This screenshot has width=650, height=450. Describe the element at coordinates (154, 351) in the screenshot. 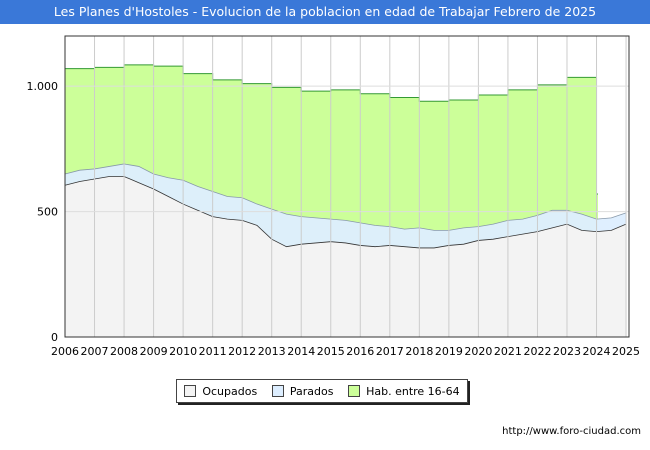

I see `x-tick-label: 2009` at that location.